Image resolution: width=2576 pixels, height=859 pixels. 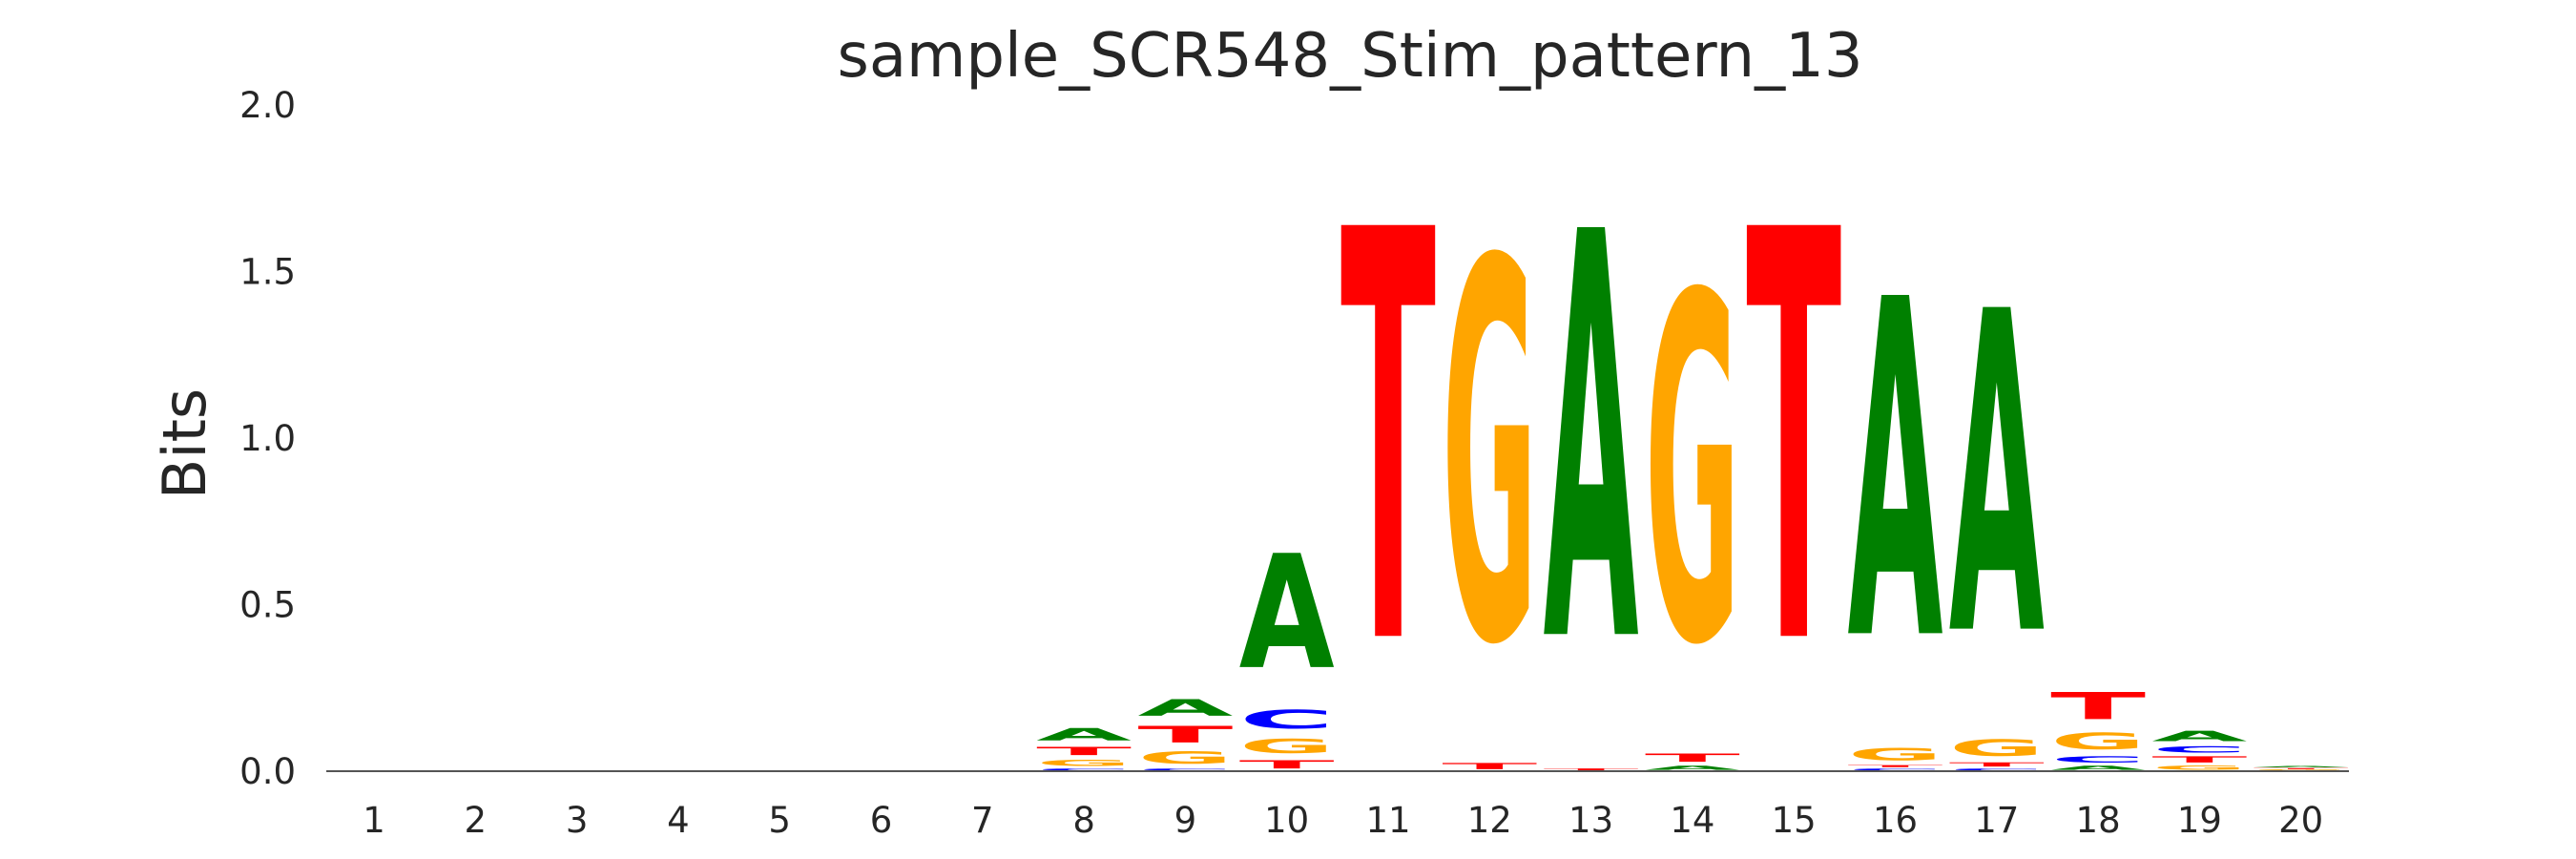 What do you see at coordinates (267, 605) in the screenshot?
I see `y-tick-label: 0.5` at bounding box center [267, 605].